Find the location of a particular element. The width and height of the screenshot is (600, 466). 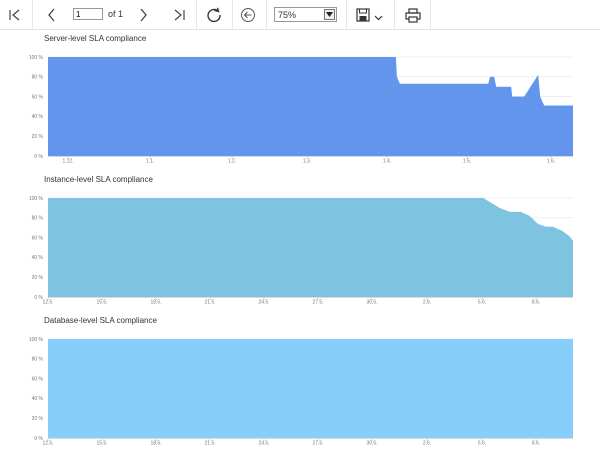

x-tick-label: 1.5. is located at coordinates (467, 161).